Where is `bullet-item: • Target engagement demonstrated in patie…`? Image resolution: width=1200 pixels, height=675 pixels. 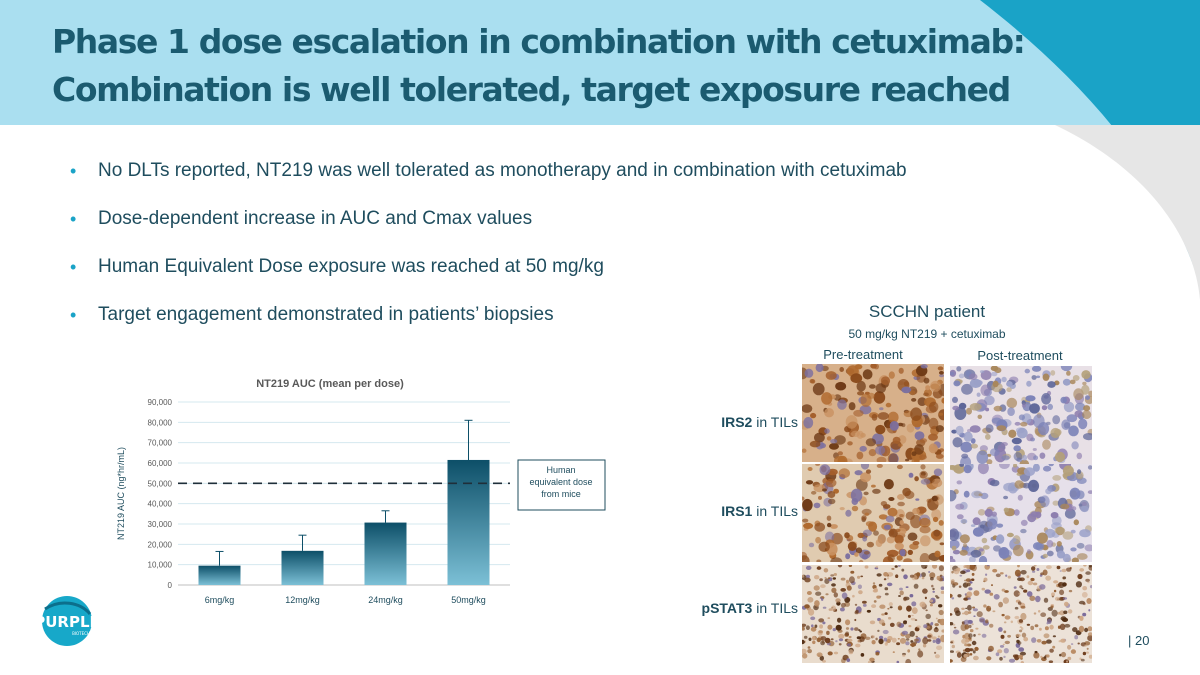
bullet-item: • Target engagement demonstrated in patie… is located at coordinates (550, 323).